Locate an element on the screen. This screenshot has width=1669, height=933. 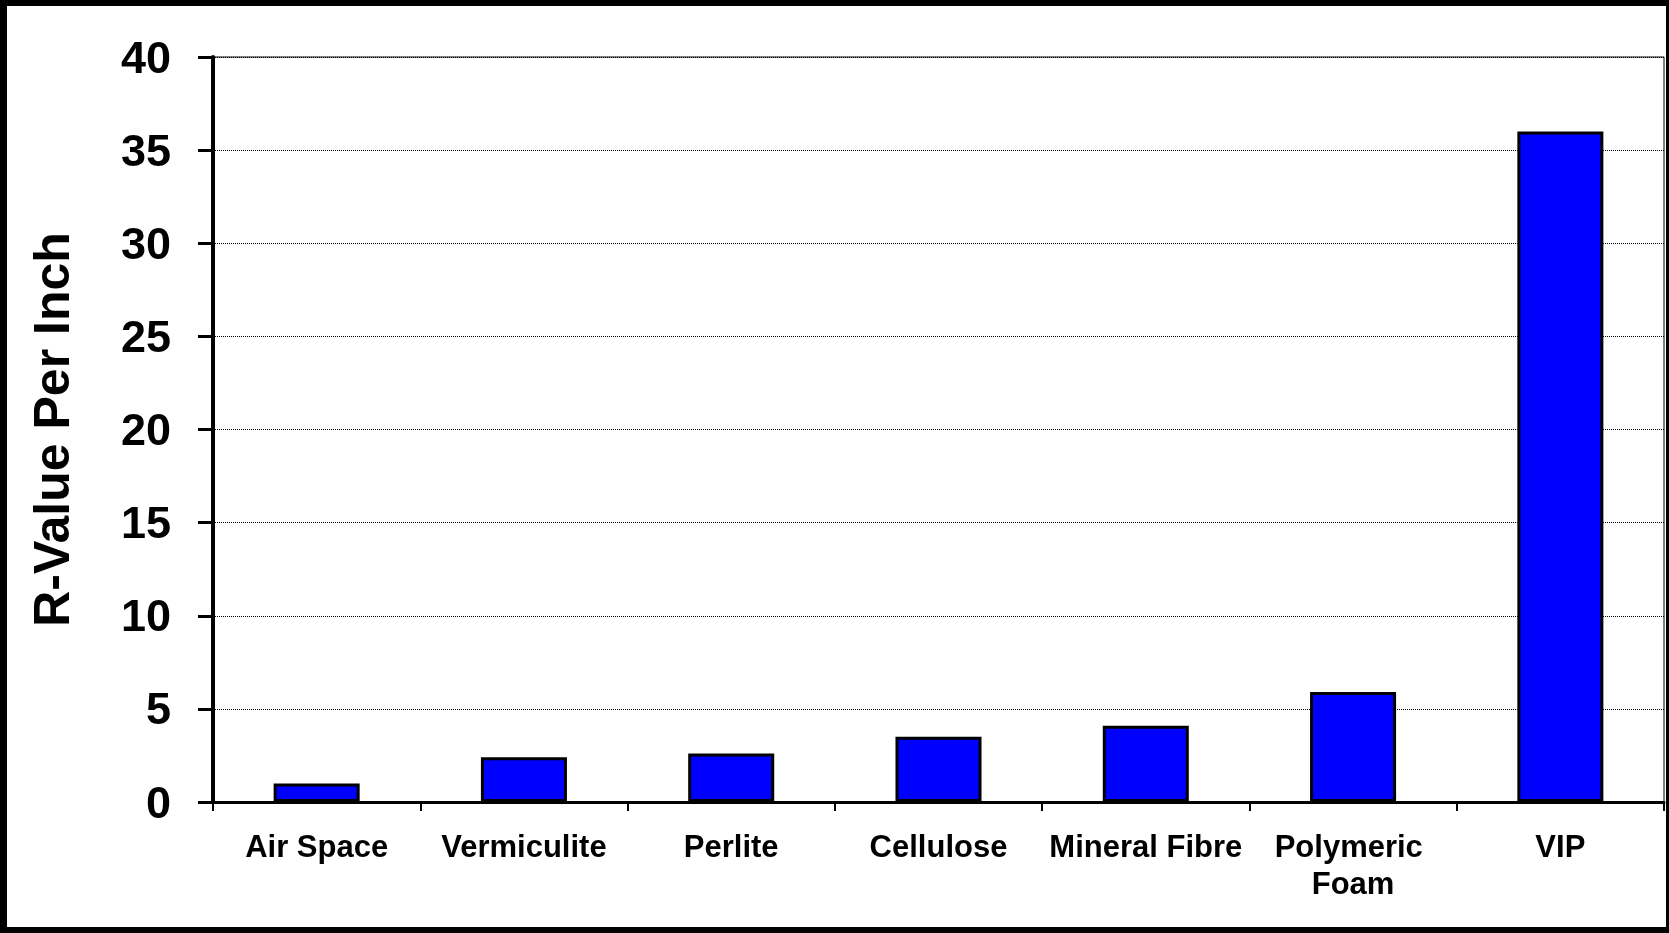
y-tick-label: 35 is located at coordinates (145, 150).